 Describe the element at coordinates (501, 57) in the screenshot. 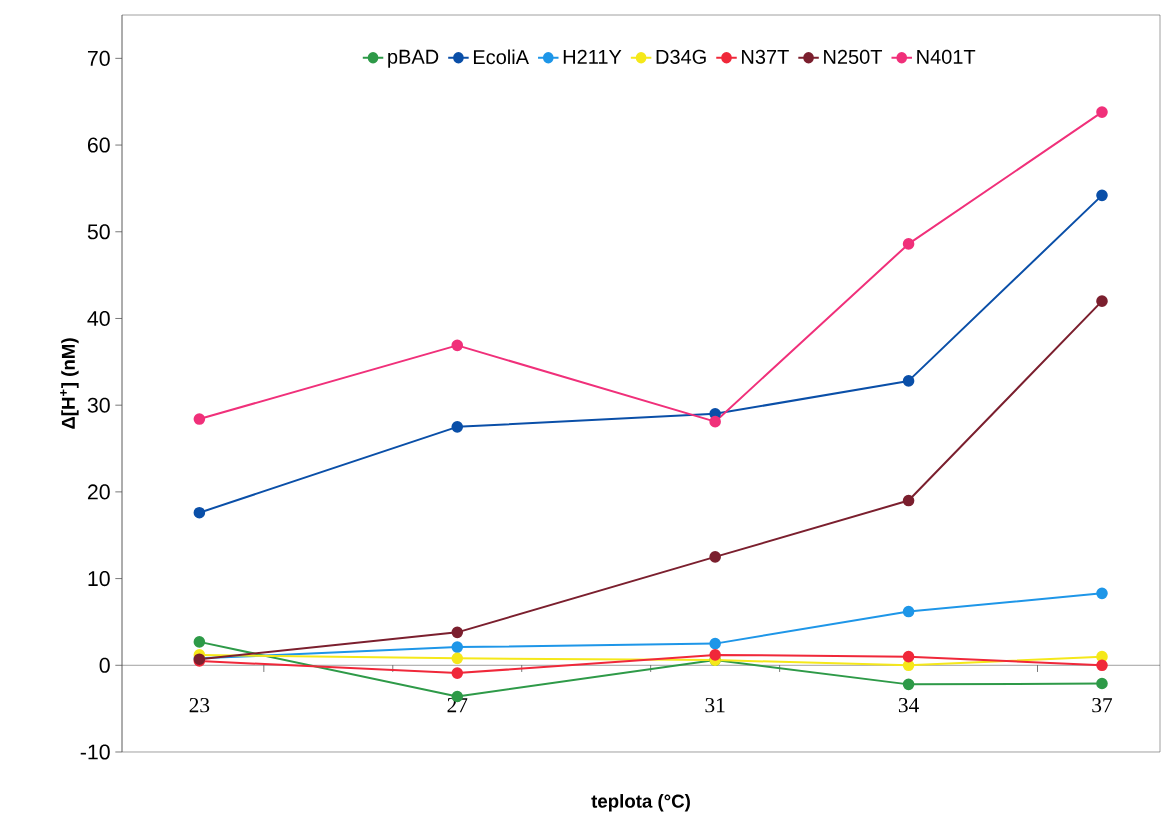

I see `legend-label: EcoliA` at that location.